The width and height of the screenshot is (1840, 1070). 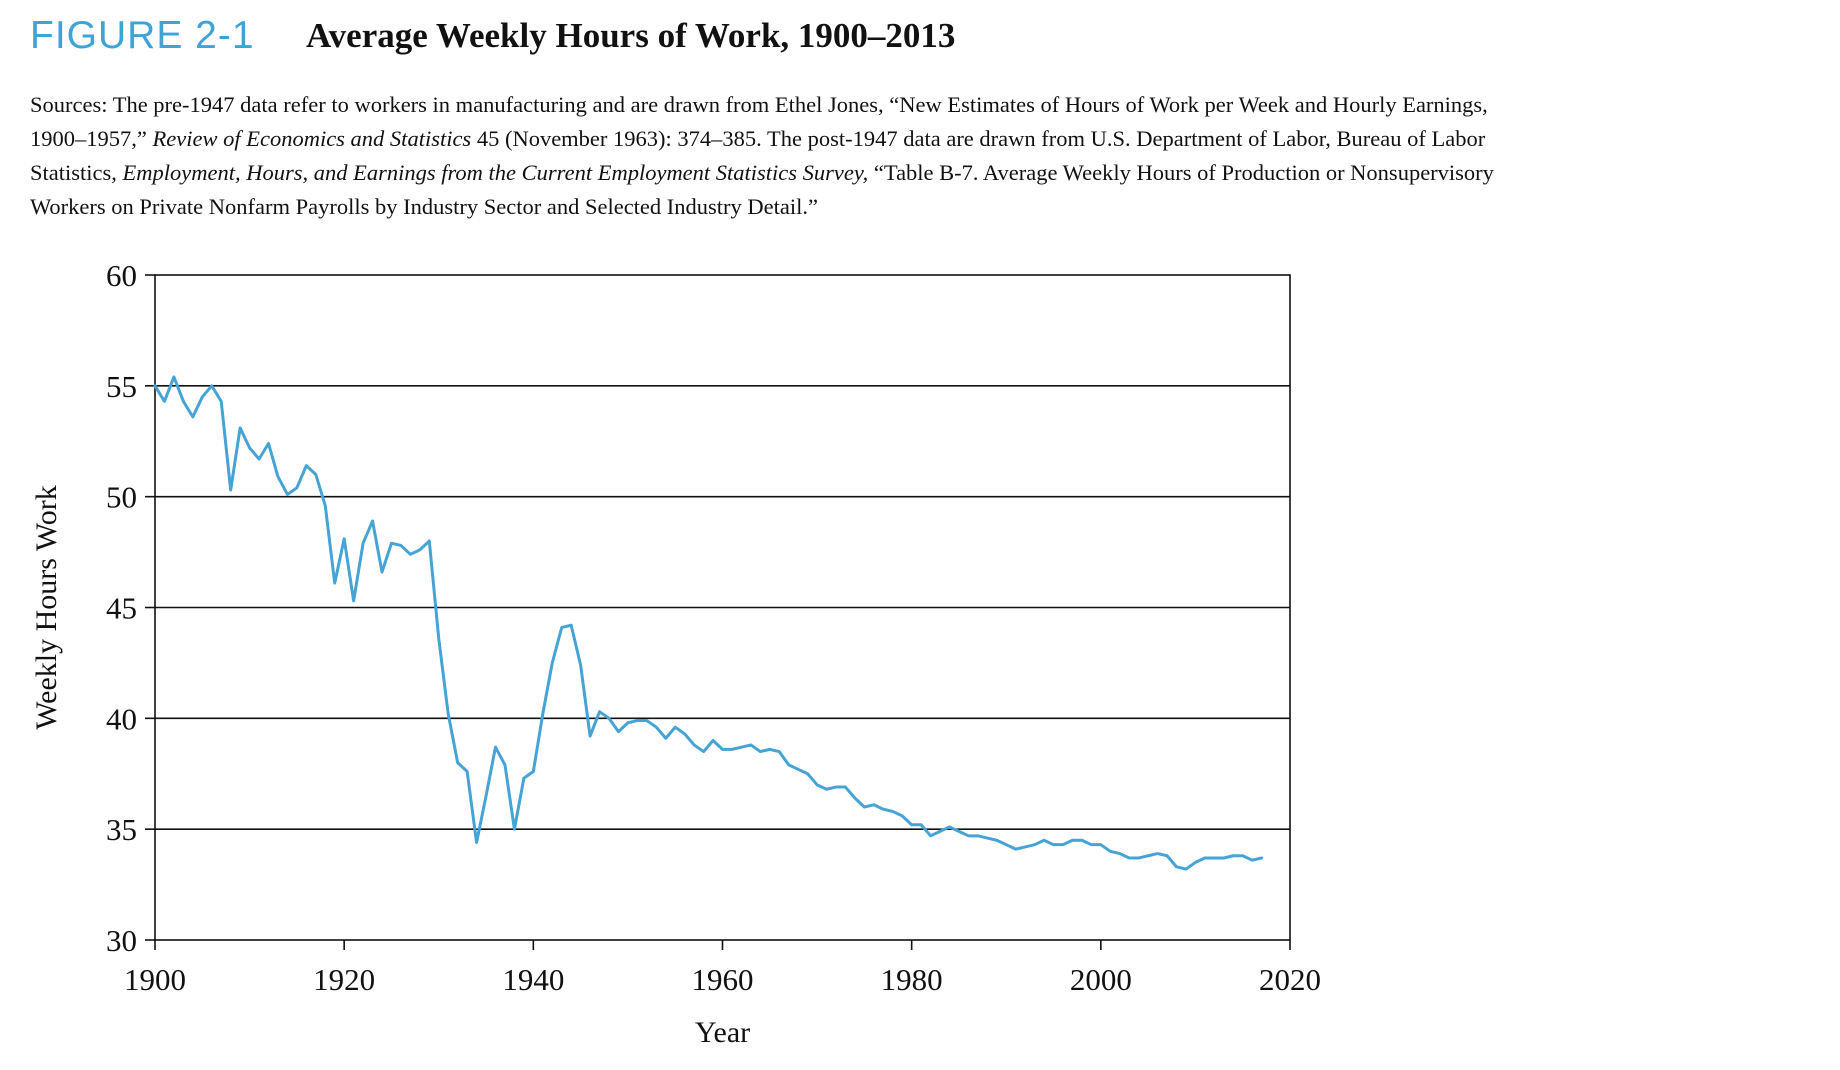 What do you see at coordinates (533, 979) in the screenshot?
I see `x-tick-label: 1940` at bounding box center [533, 979].